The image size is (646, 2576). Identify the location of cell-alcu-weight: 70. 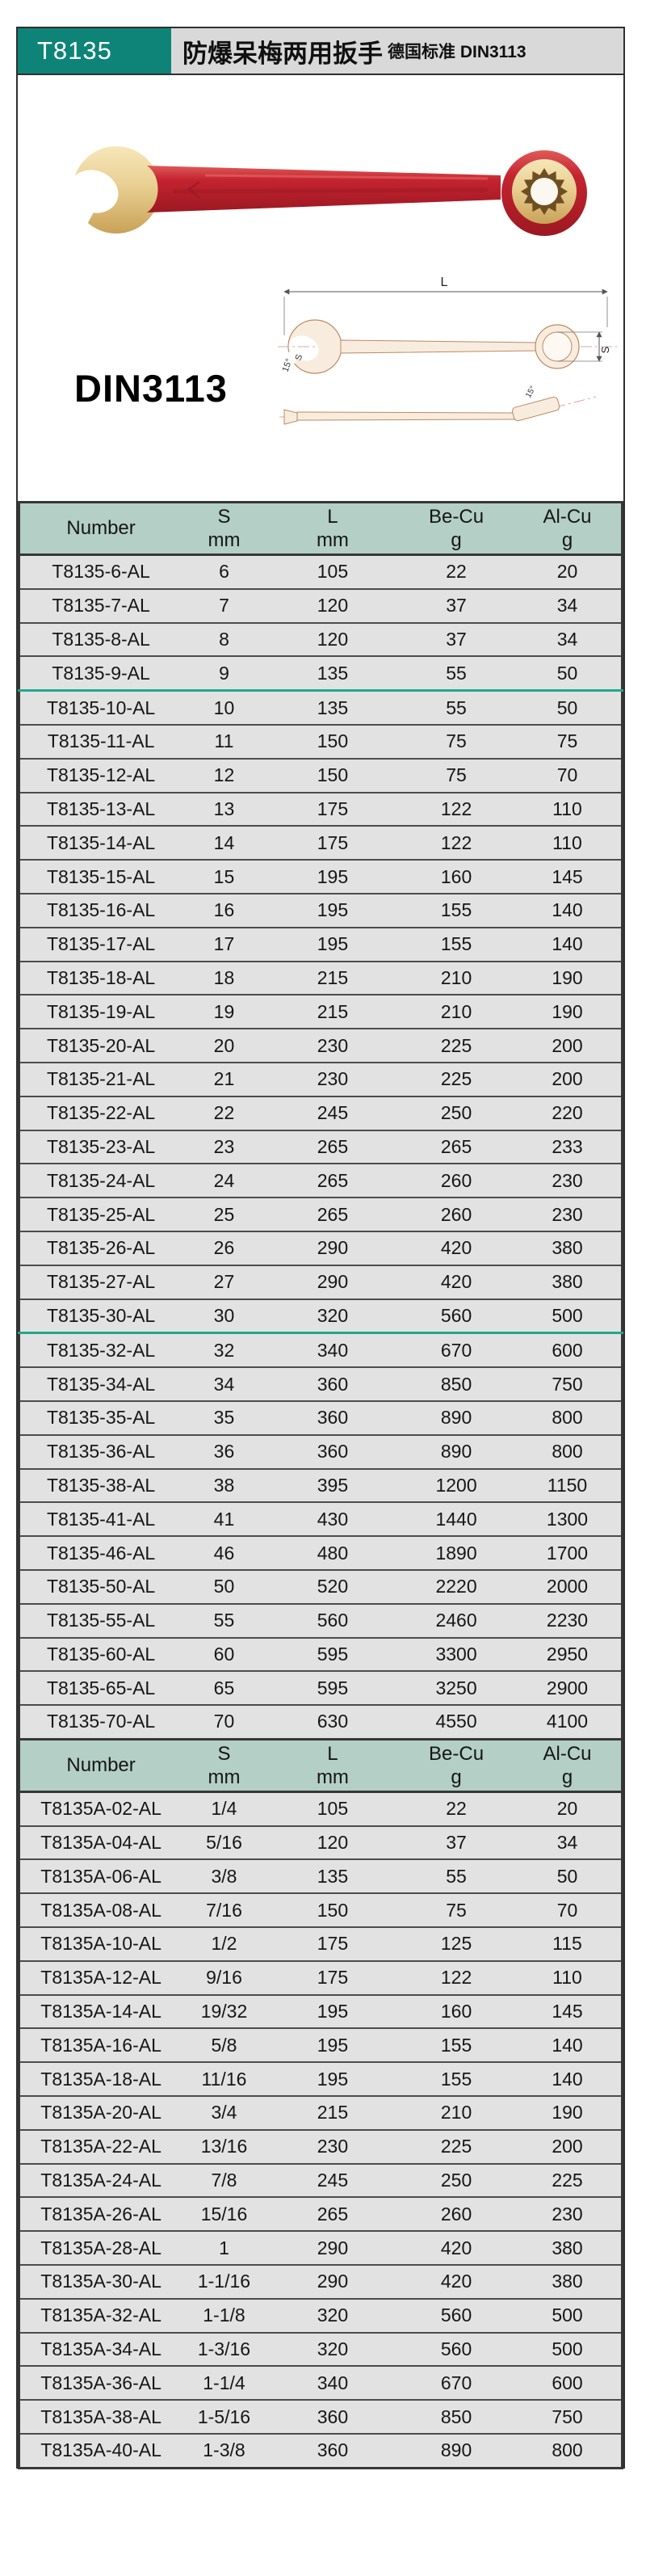
(568, 1910).